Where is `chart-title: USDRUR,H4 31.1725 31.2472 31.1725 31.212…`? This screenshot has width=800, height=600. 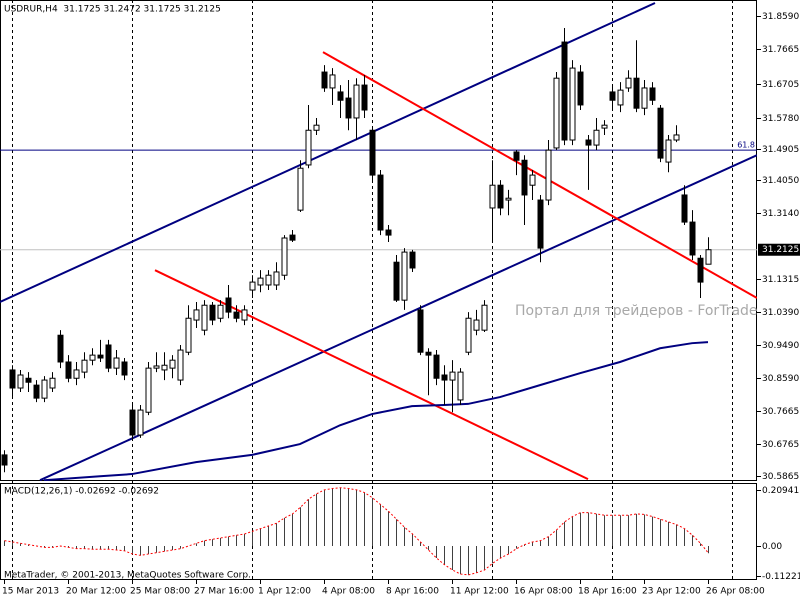
chart-title: USDRUR,H4 31.1725 31.2472 31.1725 31.212… is located at coordinates (112, 10).